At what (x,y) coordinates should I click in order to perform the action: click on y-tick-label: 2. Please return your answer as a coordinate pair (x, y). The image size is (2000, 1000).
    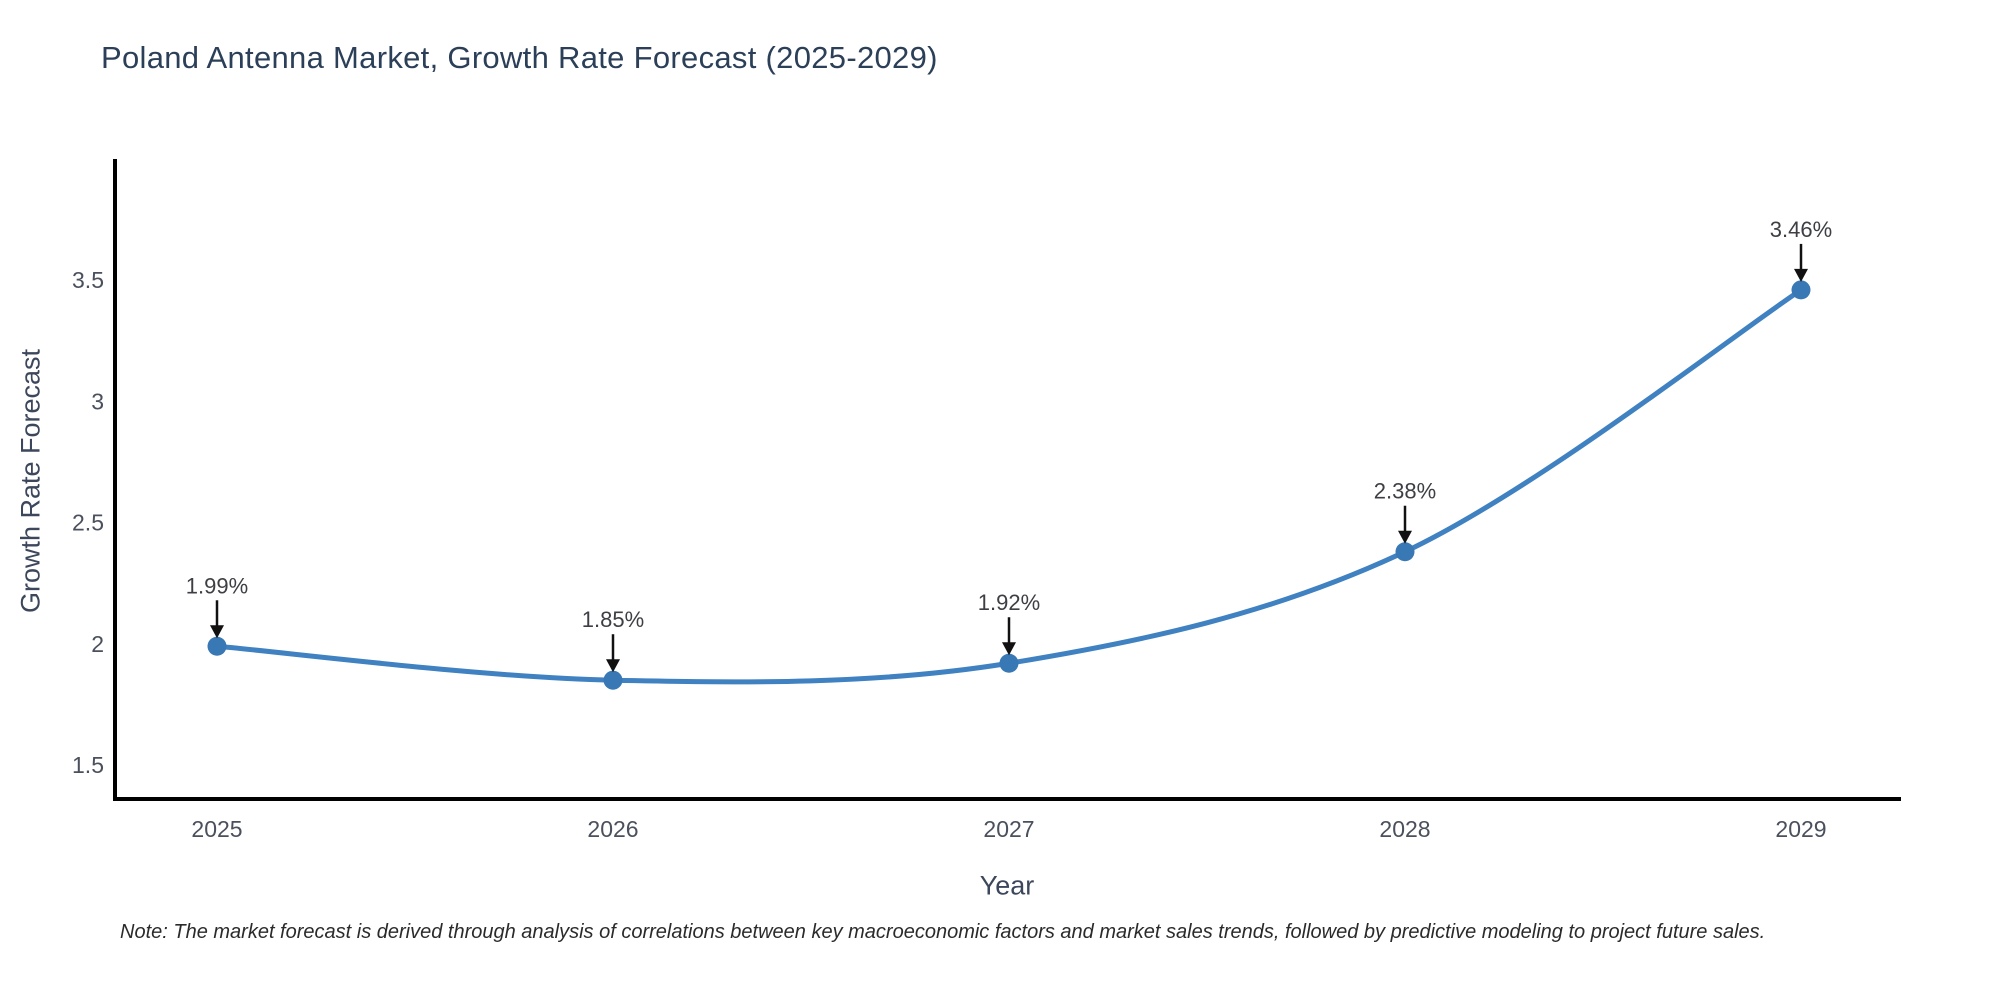
    Looking at the image, I should click on (97, 644).